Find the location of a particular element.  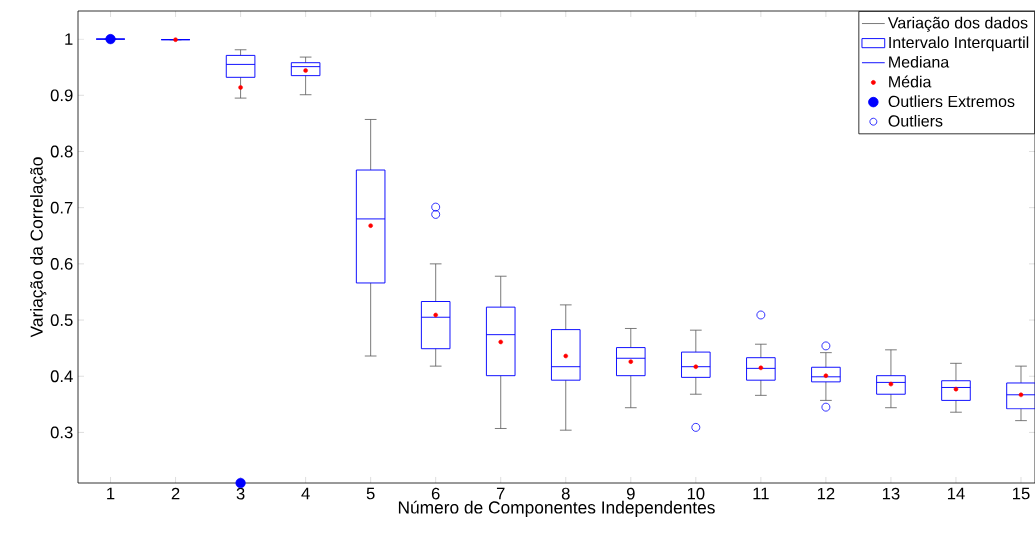

x-tick-label: 12 is located at coordinates (826, 493).